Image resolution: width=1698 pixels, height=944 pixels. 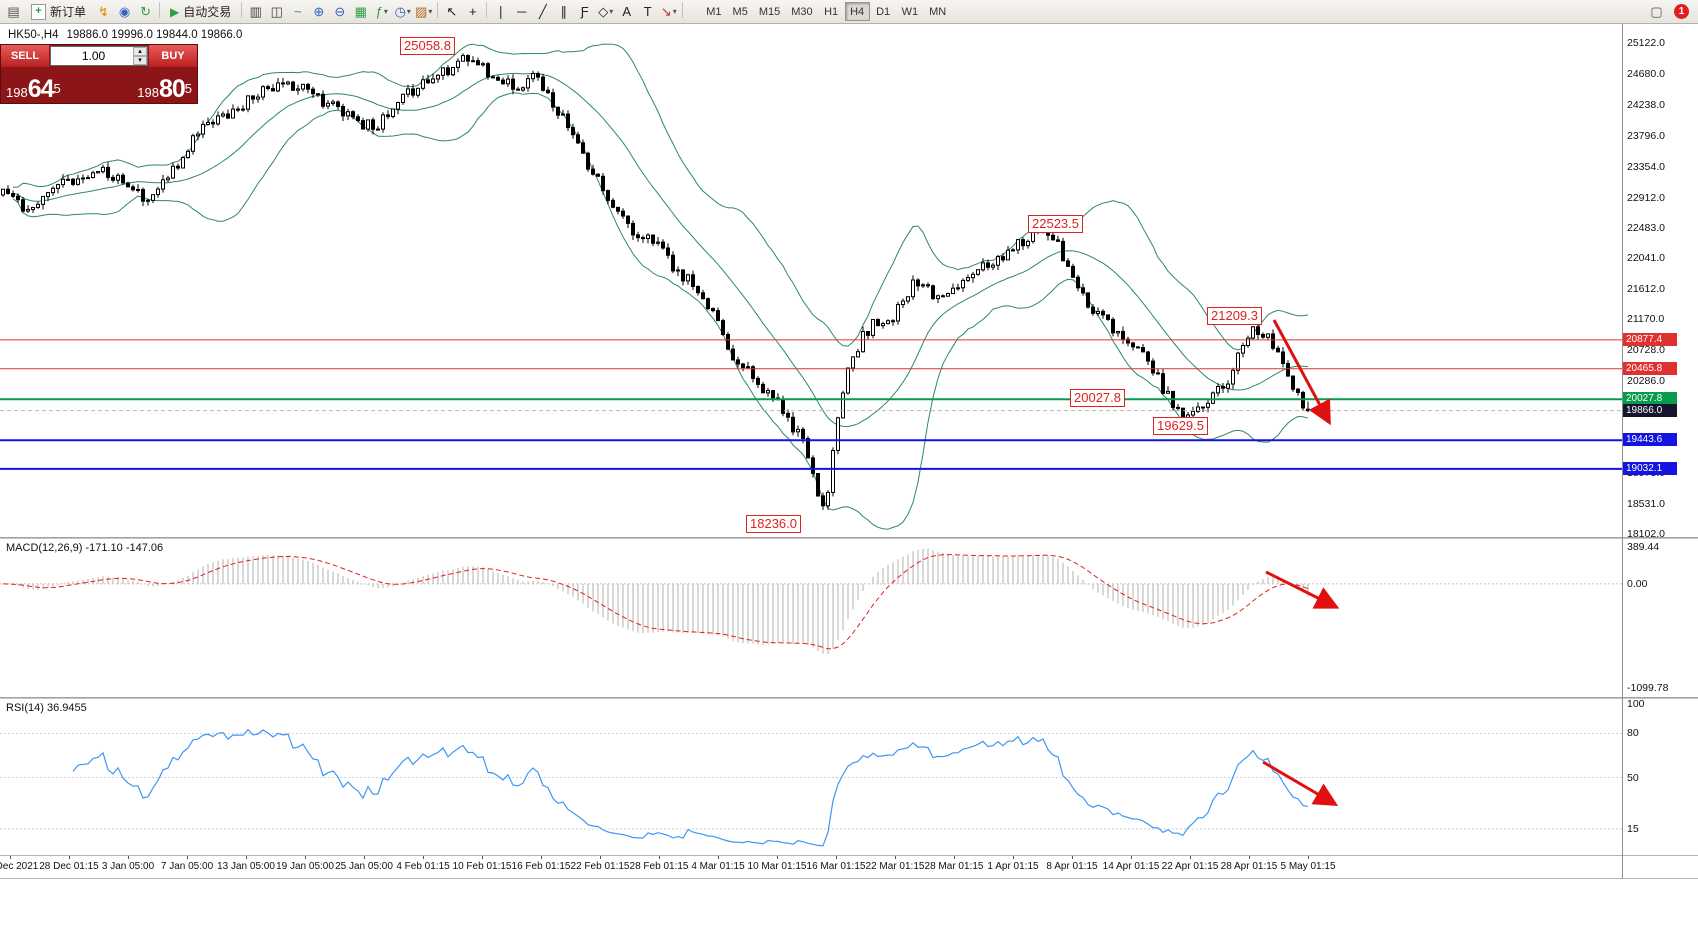 I want to click on time-axis-label: 28 Dec 01:15, so click(x=69, y=866).